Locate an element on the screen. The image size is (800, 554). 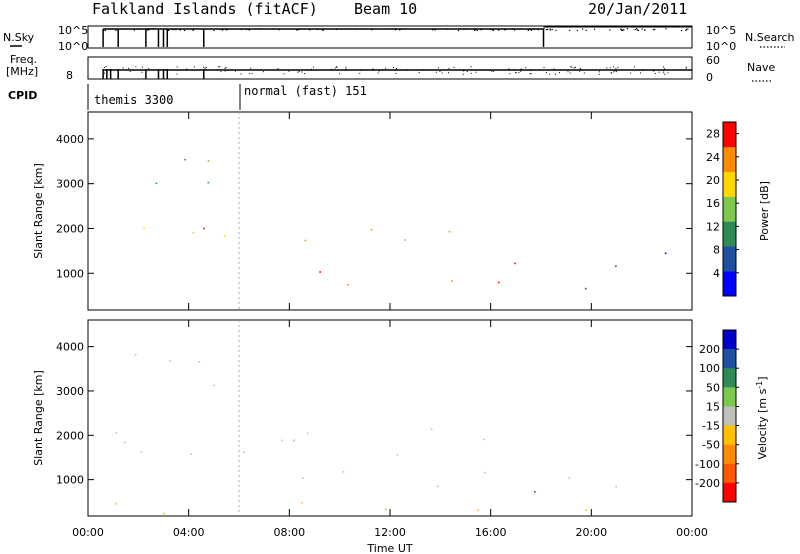
xtick-label-1: 04:00 is located at coordinates (189, 532).